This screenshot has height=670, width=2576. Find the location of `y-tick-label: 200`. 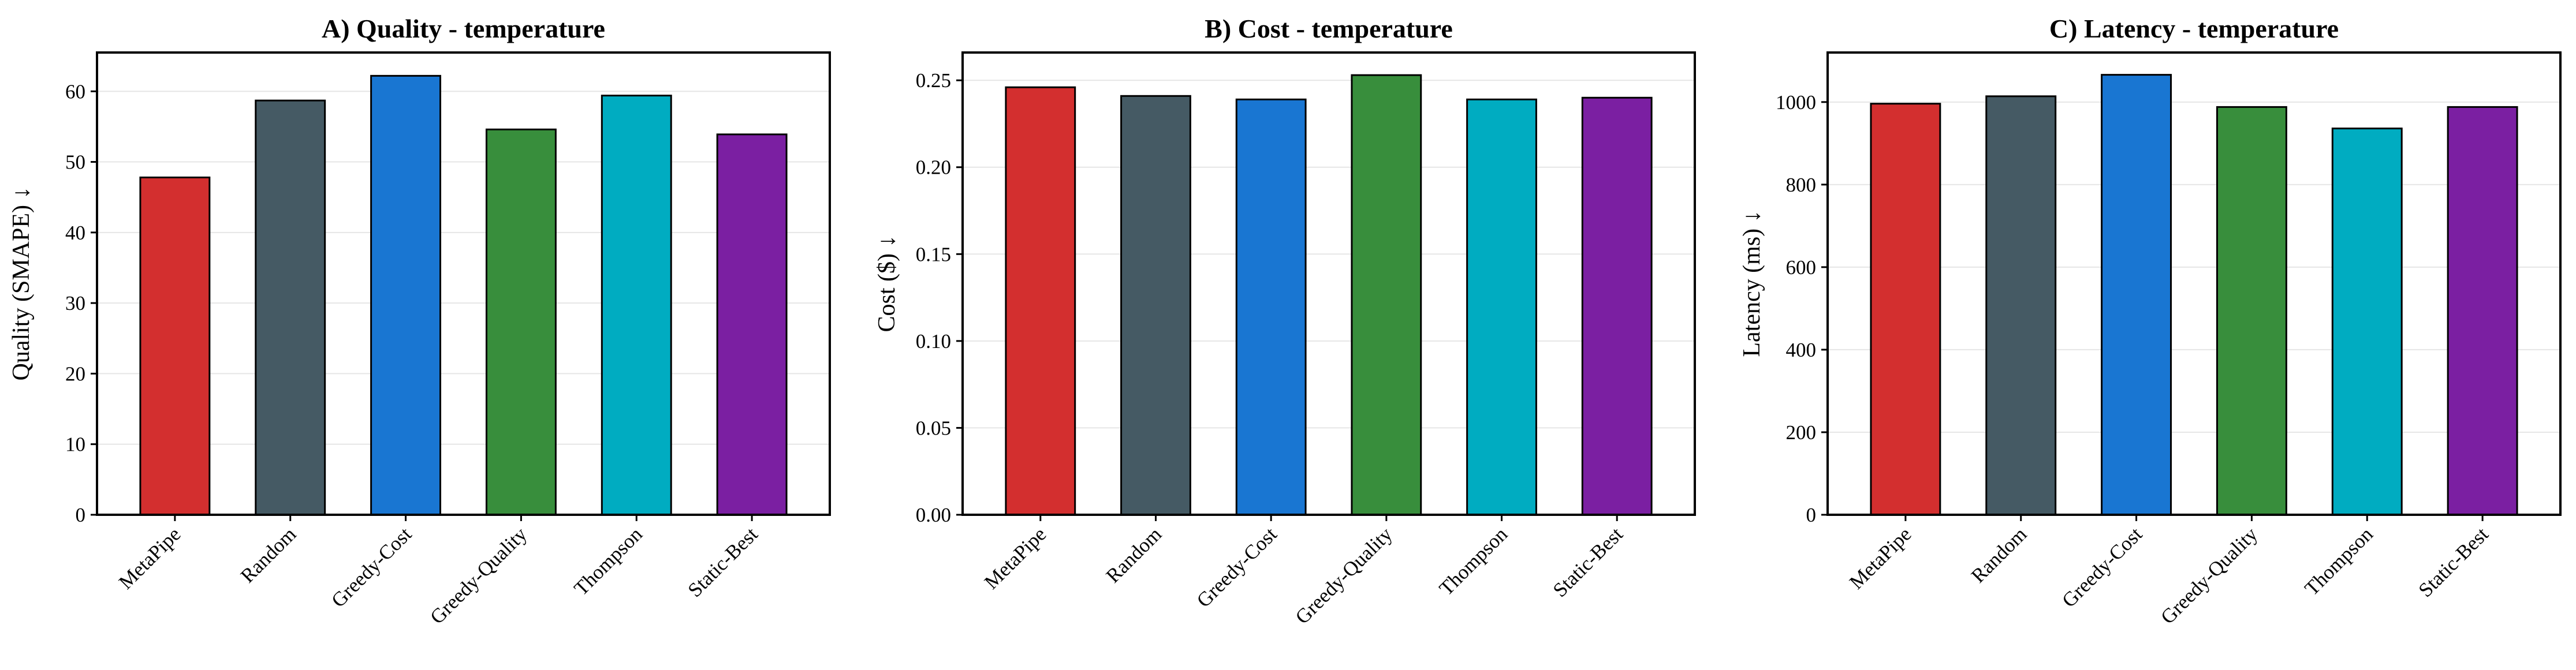

y-tick-label: 200 is located at coordinates (1801, 433).